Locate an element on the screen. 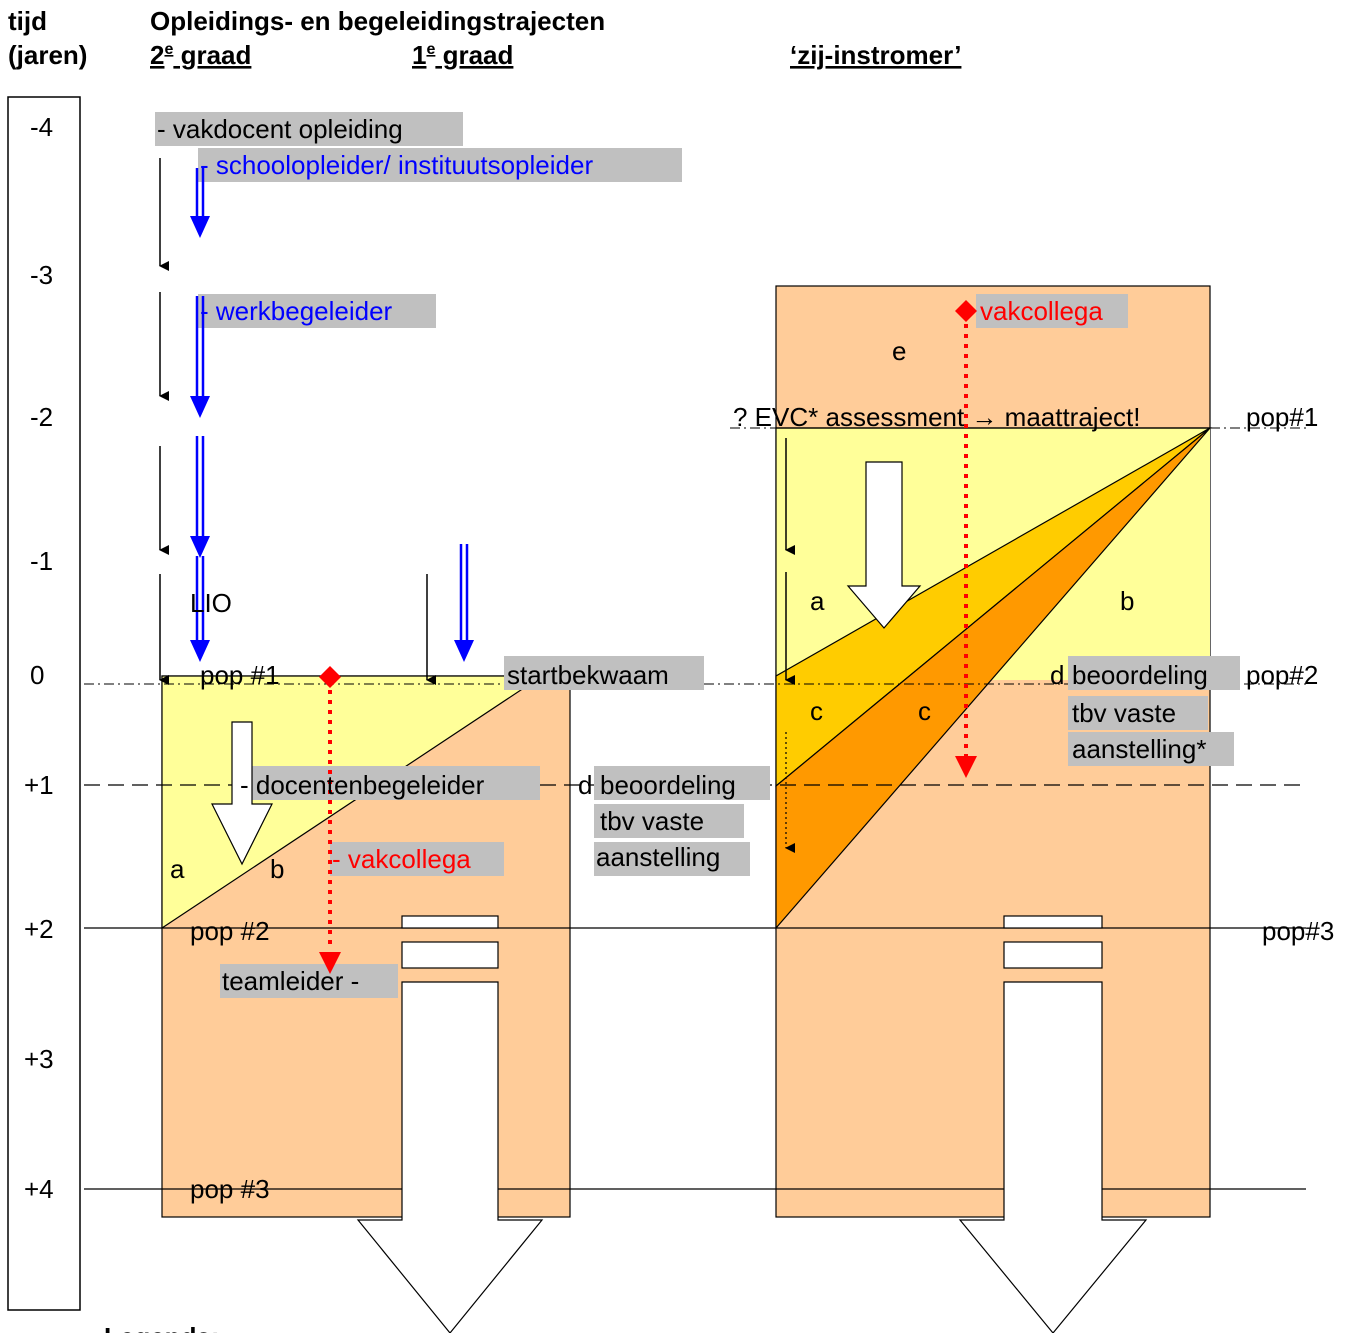  label-startbekwaam: startbekwaam is located at coordinates (588, 675).